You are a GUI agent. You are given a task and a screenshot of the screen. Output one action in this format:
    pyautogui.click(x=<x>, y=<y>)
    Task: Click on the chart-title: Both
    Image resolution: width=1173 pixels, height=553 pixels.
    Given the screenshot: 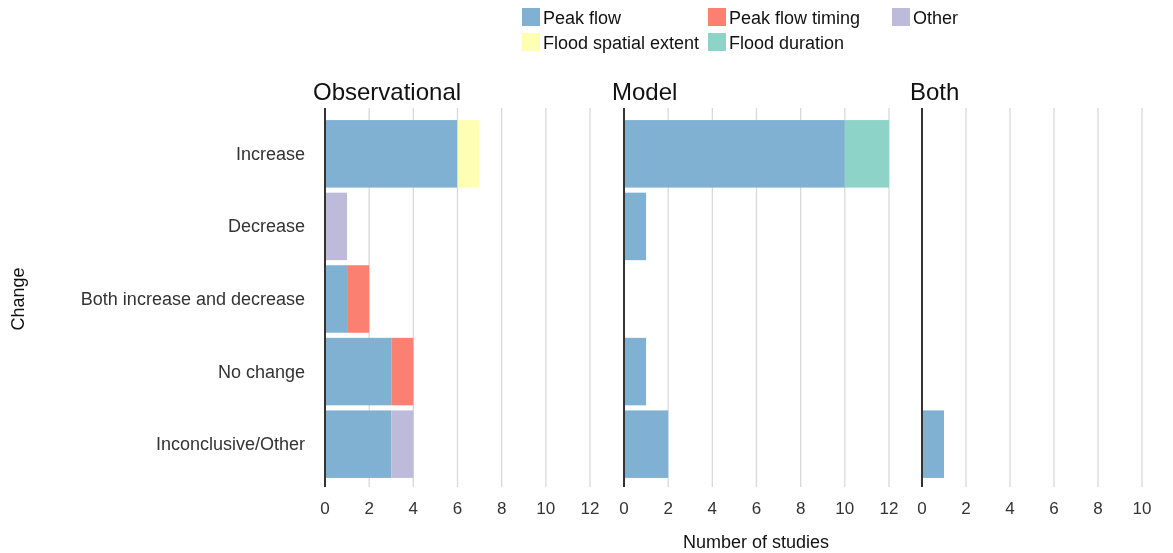 What is the action you would take?
    pyautogui.click(x=935, y=91)
    